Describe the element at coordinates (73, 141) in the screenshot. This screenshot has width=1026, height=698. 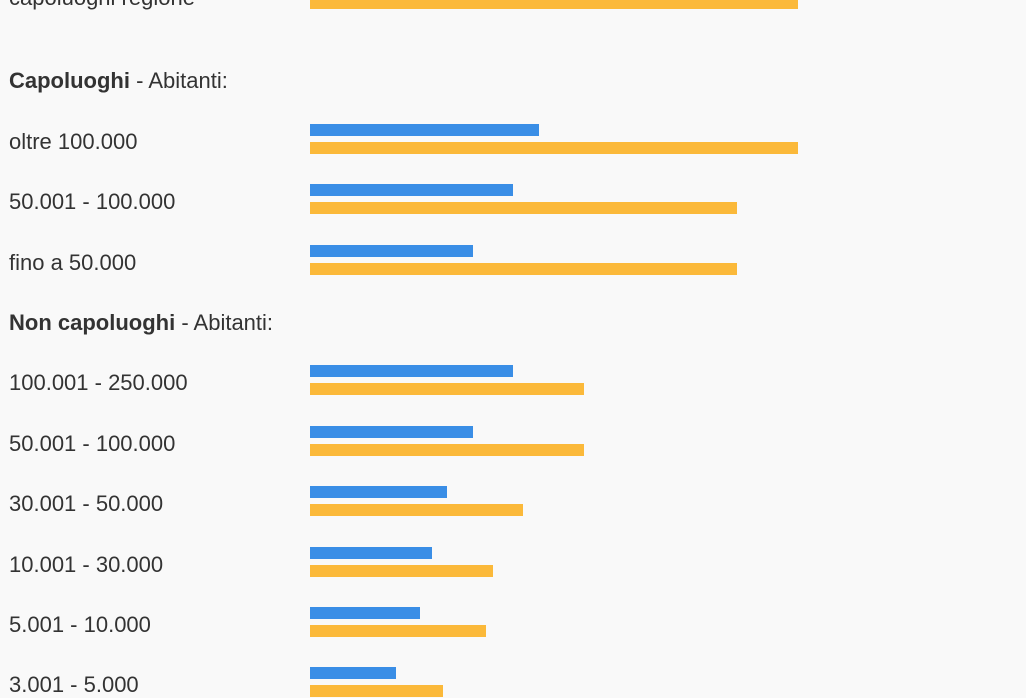
I see `row-label: oltre 100.000` at that location.